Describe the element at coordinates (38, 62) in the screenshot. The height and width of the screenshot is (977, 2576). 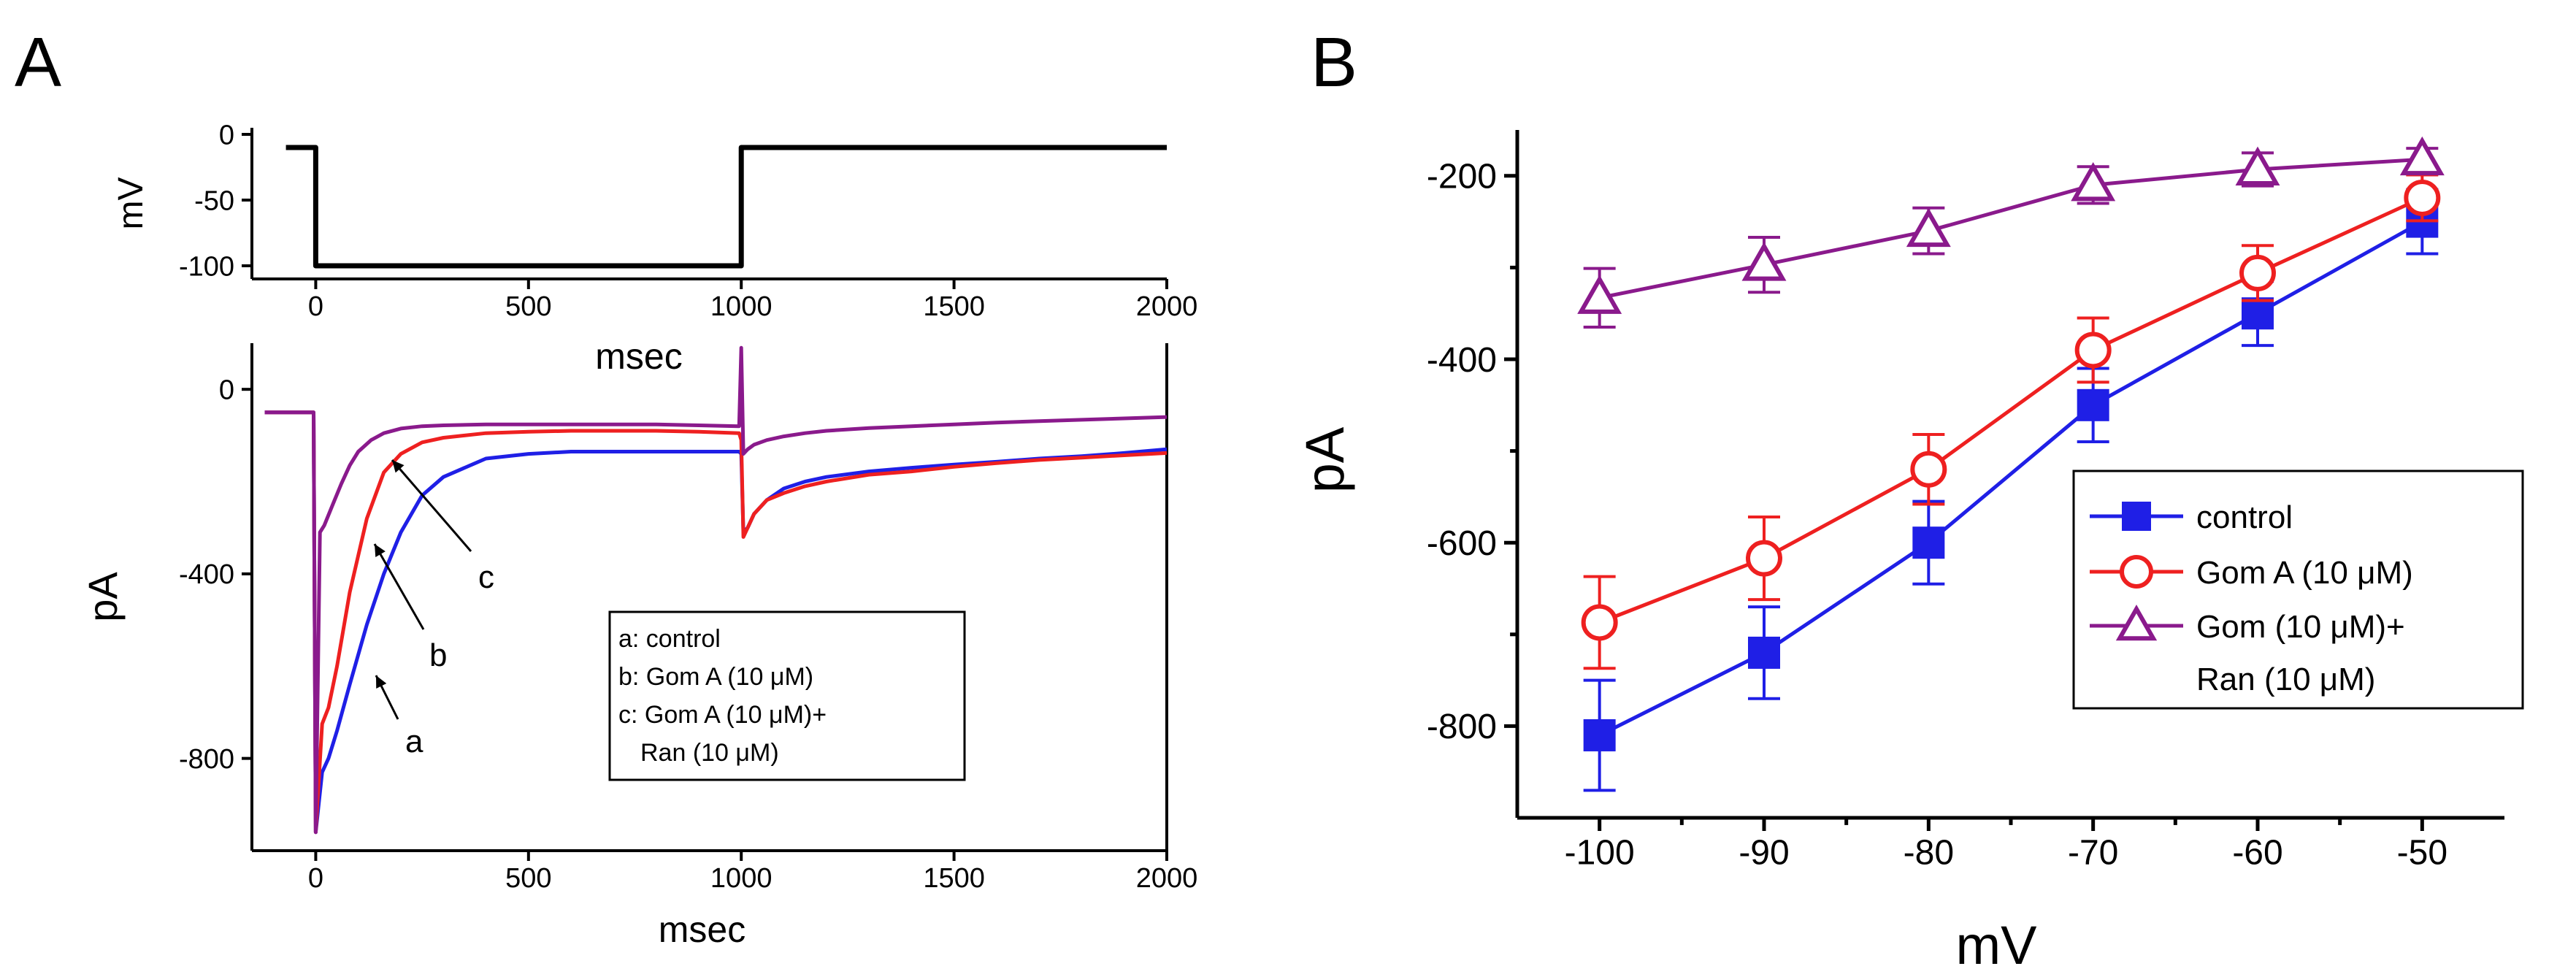
I see `panel-label-a: A` at that location.